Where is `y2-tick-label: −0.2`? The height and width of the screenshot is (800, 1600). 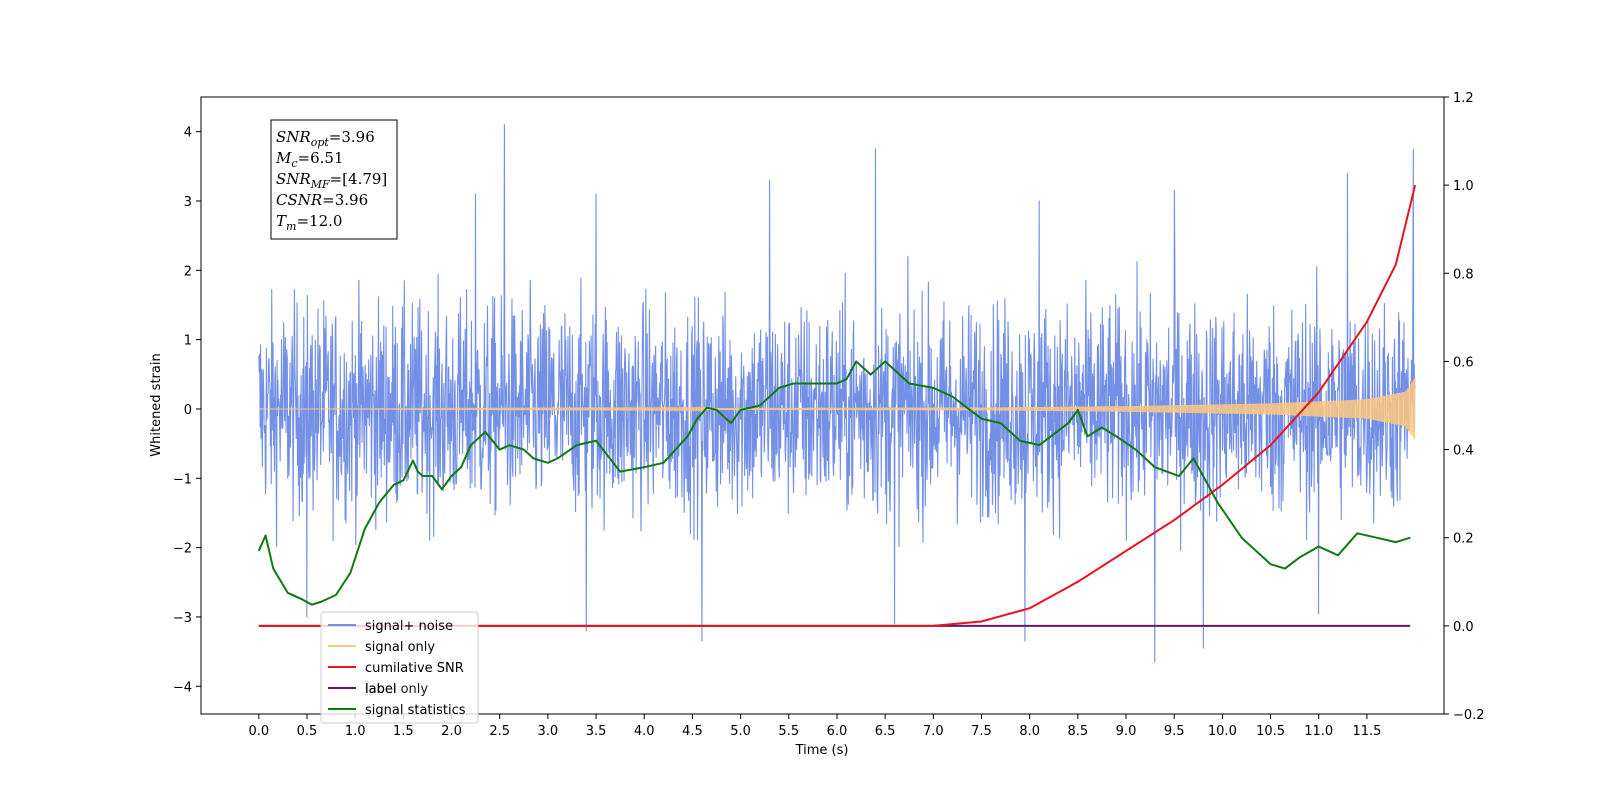
y2-tick-label: −0.2 is located at coordinates (1469, 715).